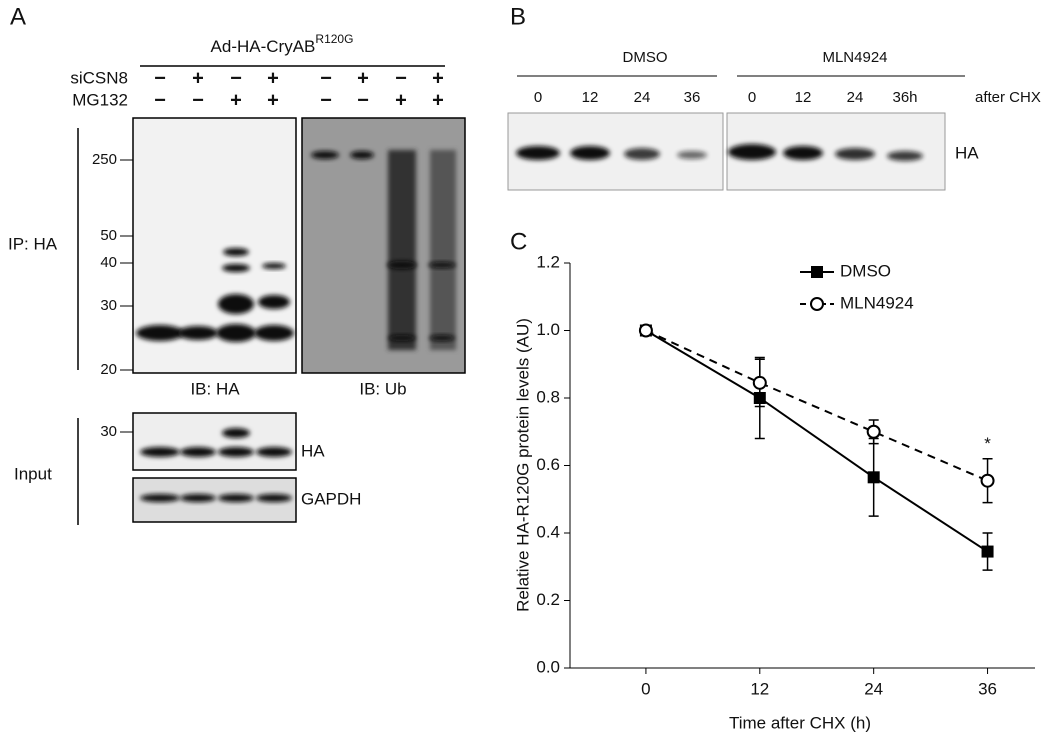  I want to click on input-label: Input, so click(33, 473).